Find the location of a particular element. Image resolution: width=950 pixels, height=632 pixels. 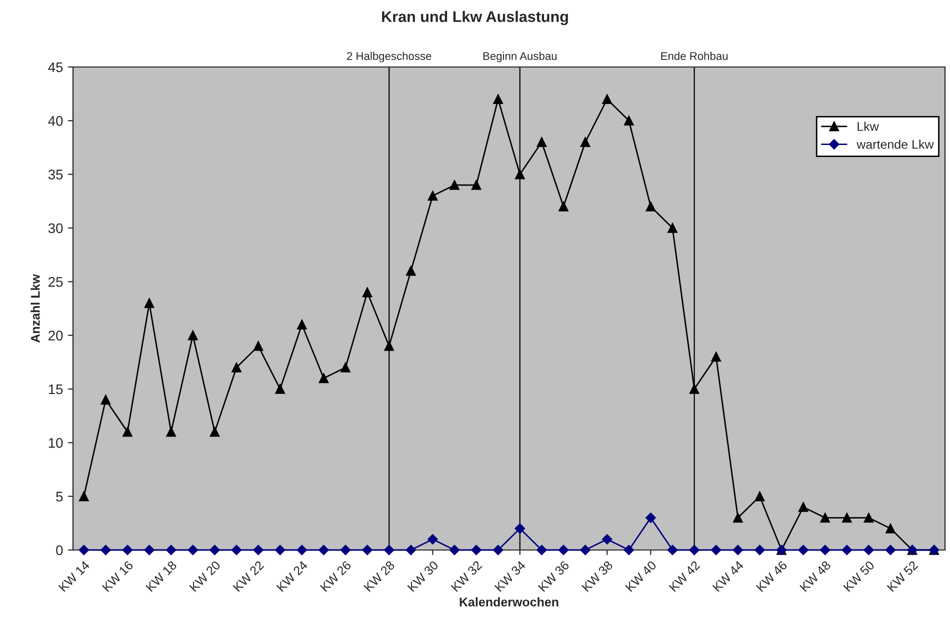

x-tick-label: KW 48 is located at coordinates (816, 576).